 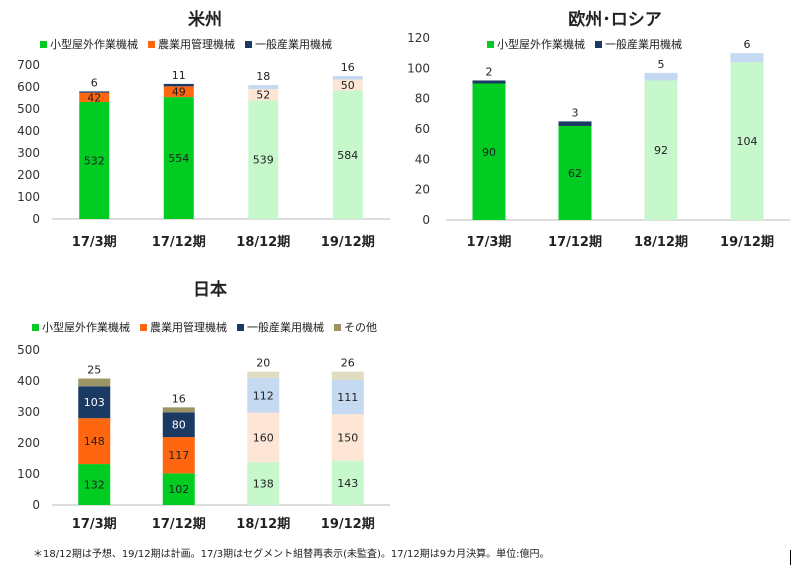 I want to click on data-label: 148, so click(x=94, y=441).